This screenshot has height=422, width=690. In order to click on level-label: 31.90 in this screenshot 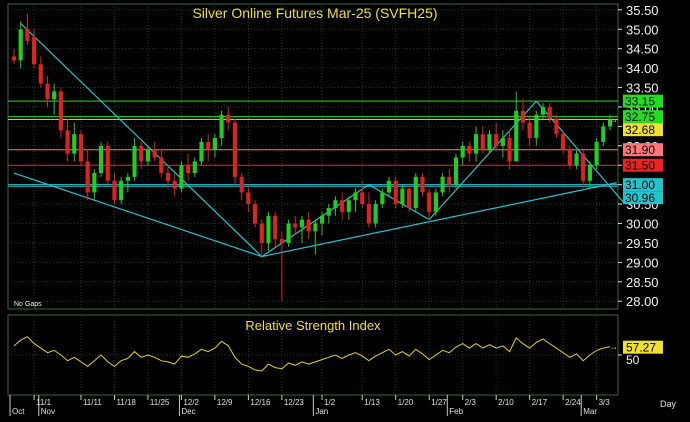, I will do `click(640, 150)`.